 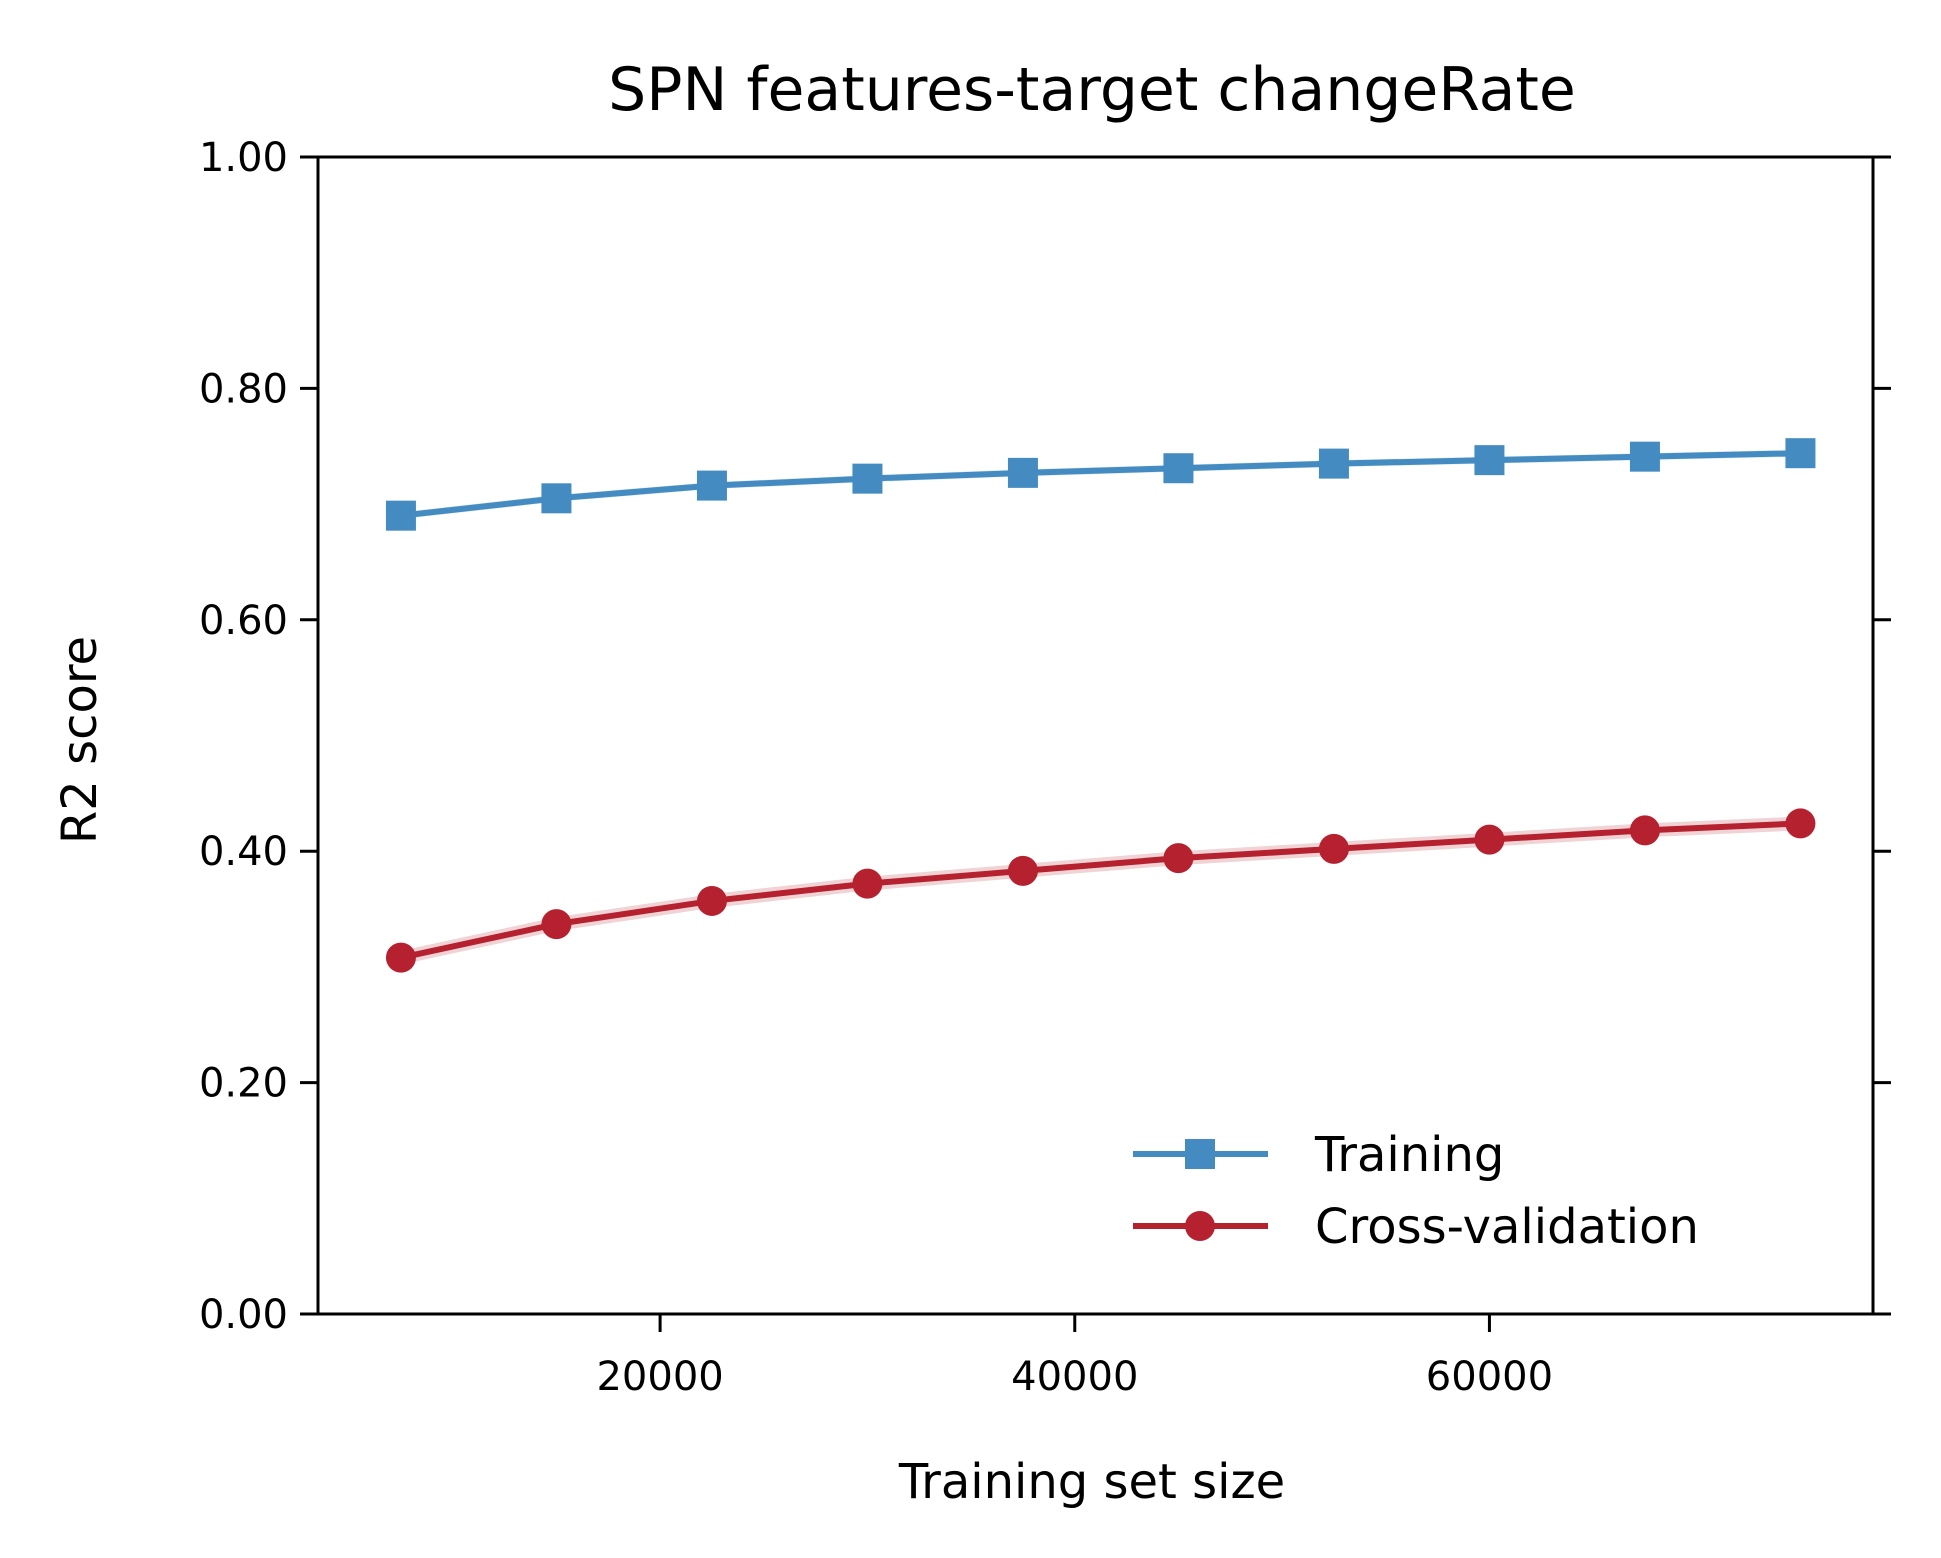 What do you see at coordinates (1416, 1191) in the screenshot?
I see `legend: Training Cross-validation` at bounding box center [1416, 1191].